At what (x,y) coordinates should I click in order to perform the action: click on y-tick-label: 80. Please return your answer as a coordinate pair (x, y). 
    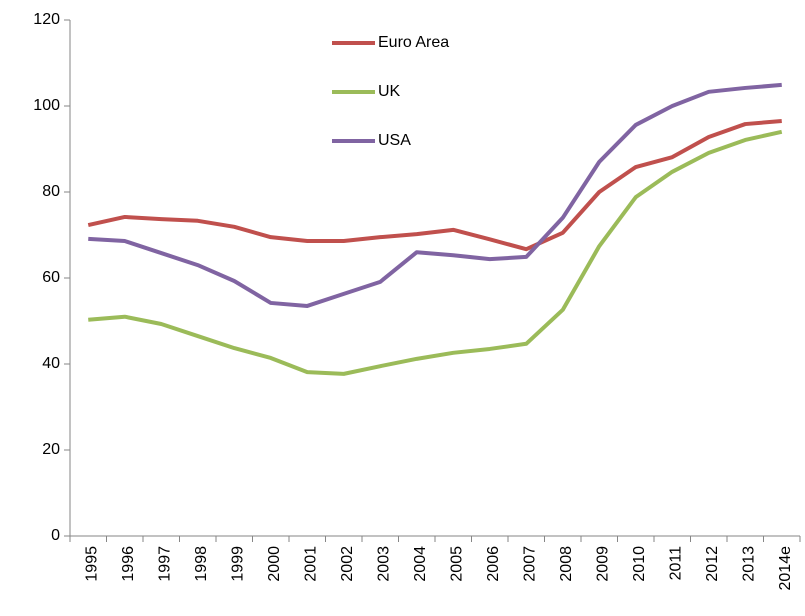
    Looking at the image, I should click on (51, 191).